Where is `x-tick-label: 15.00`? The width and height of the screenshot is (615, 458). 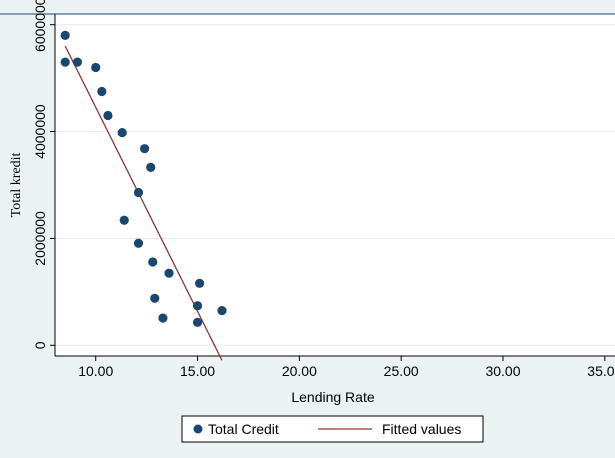
x-tick-label: 15.00 is located at coordinates (197, 371).